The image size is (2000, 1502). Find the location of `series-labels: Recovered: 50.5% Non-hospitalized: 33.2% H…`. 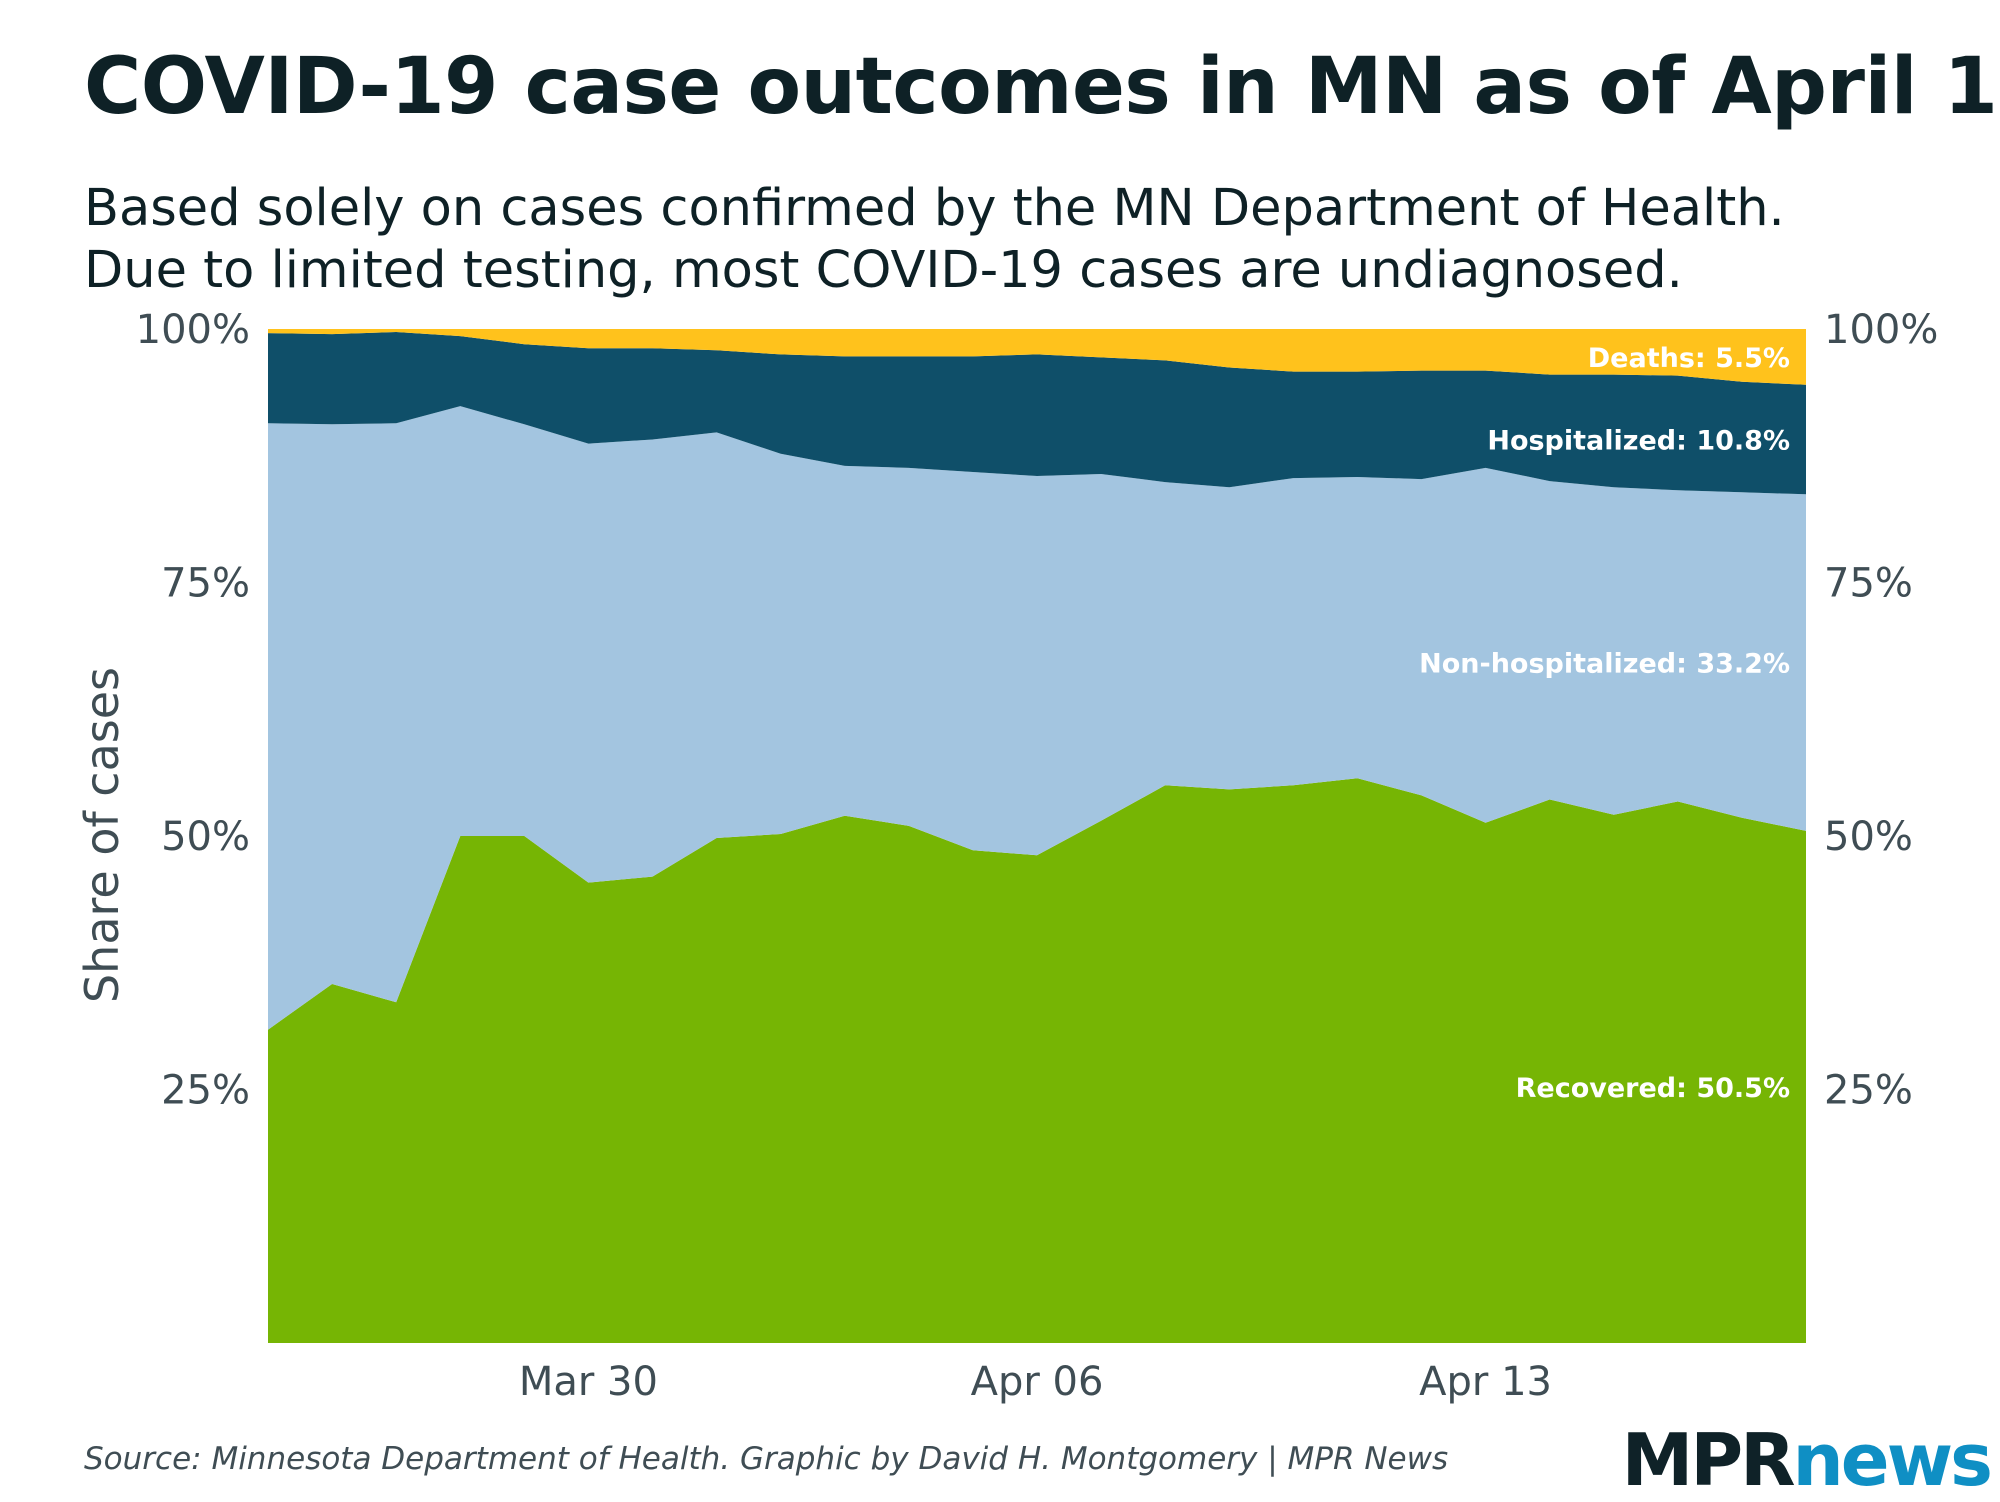

series-labels: Recovered: 50.5% Non-hospitalized: 33.2% H… is located at coordinates (1604, 723).